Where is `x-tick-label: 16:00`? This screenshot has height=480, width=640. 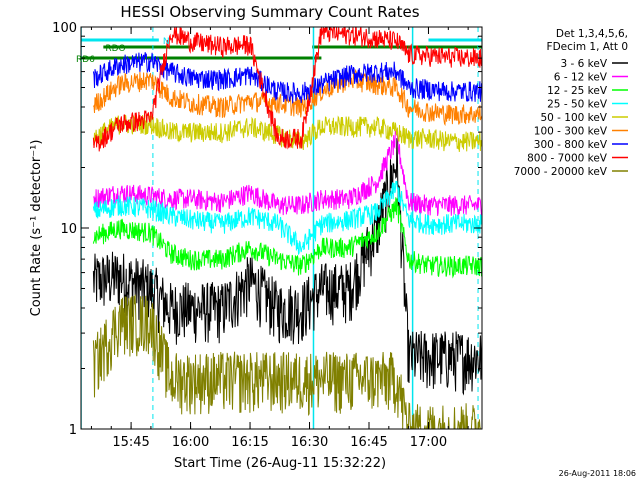
x-tick-label: 16:00 is located at coordinates (190, 442).